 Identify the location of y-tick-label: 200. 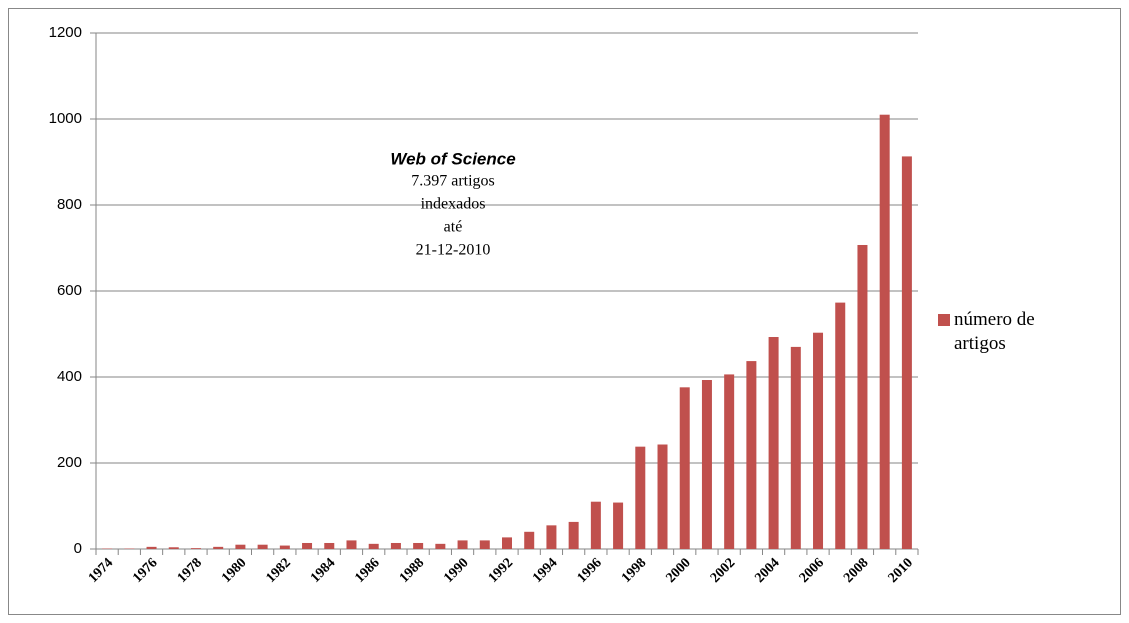
(69, 462).